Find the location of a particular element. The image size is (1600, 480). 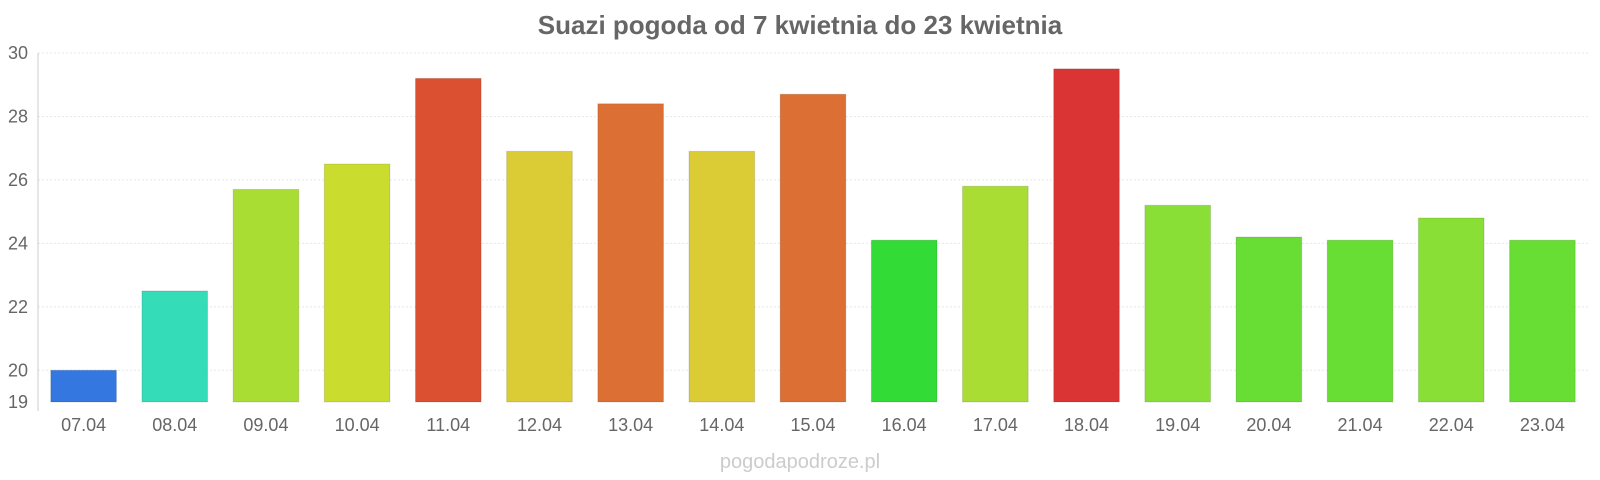

y-tick-label: 28 is located at coordinates (18, 116).